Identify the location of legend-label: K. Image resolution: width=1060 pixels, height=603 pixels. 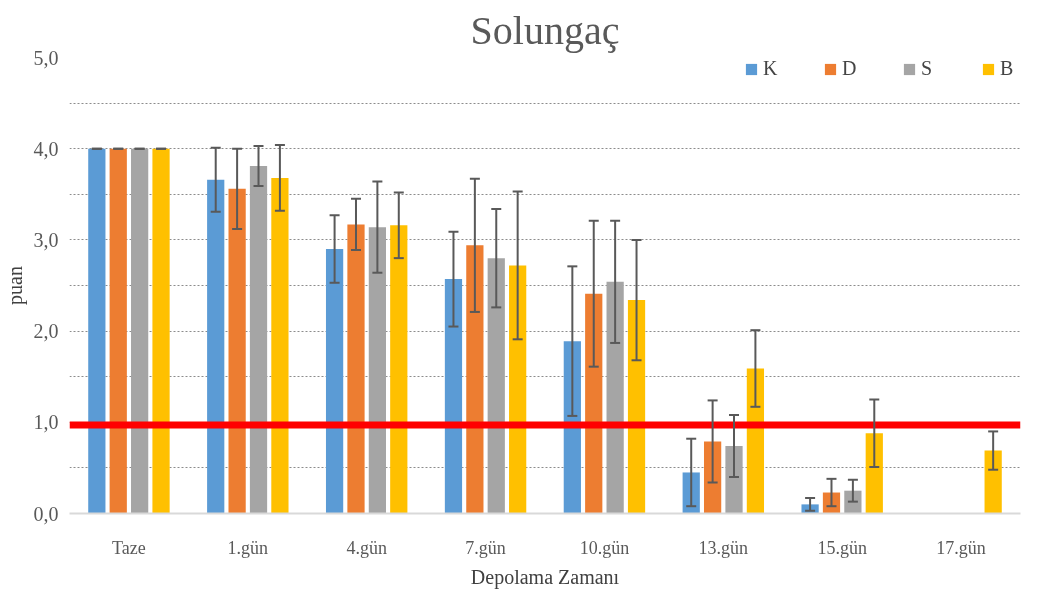
(771, 68).